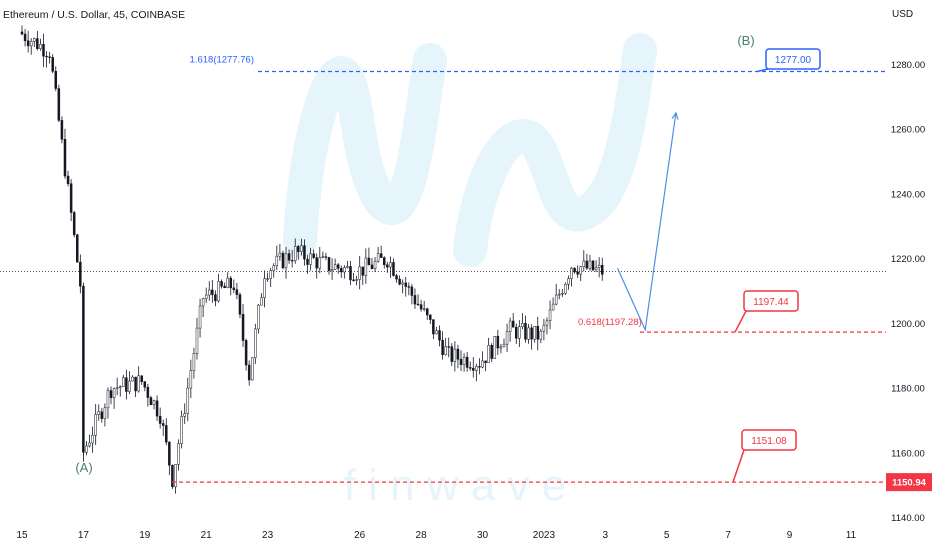 This screenshot has height=555, width=932. I want to click on fib-level-1618-label: 1.618(1277.76), so click(222, 60).